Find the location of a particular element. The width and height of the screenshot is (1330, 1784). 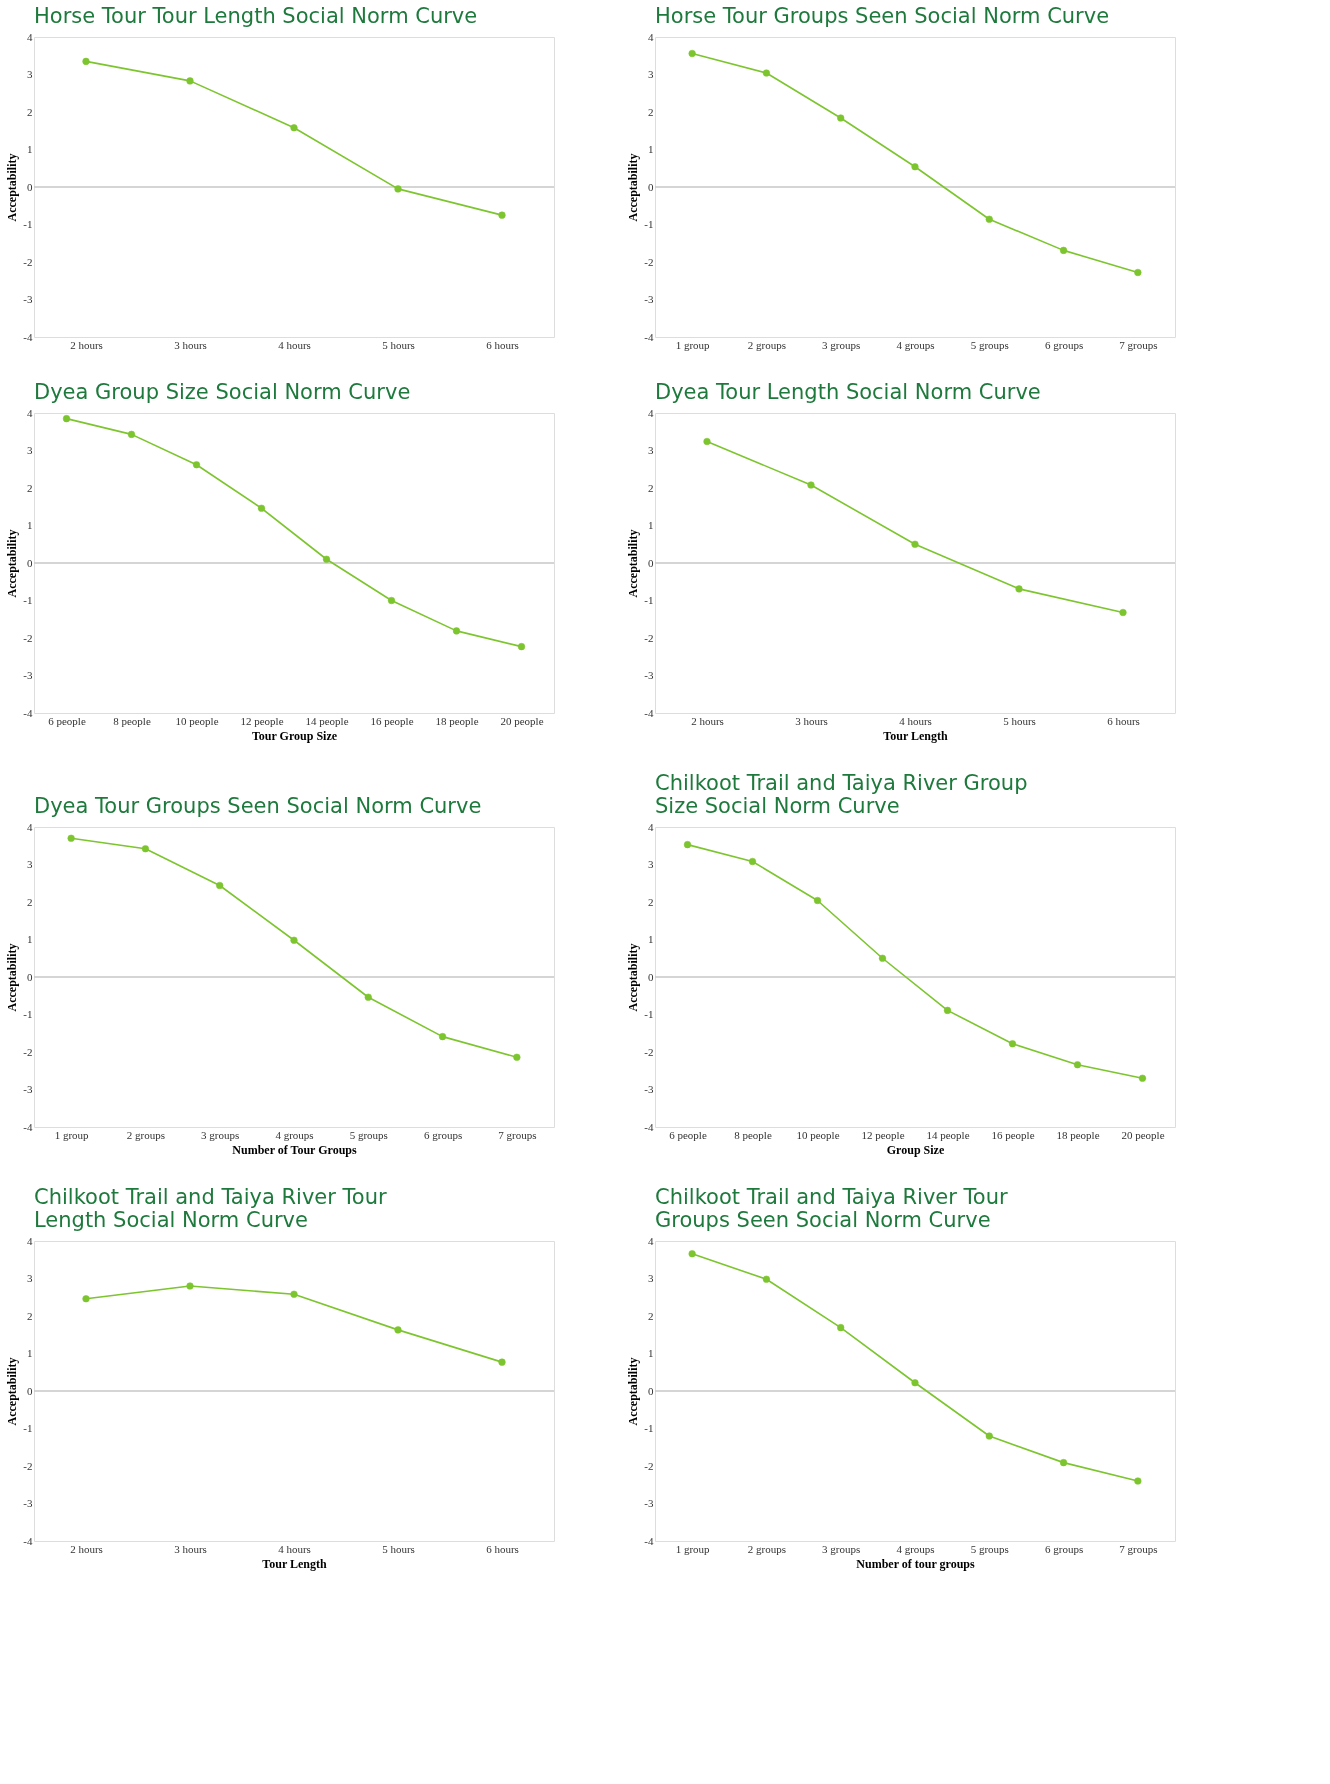

x-tick-label: 6 people is located at coordinates (688, 1134).